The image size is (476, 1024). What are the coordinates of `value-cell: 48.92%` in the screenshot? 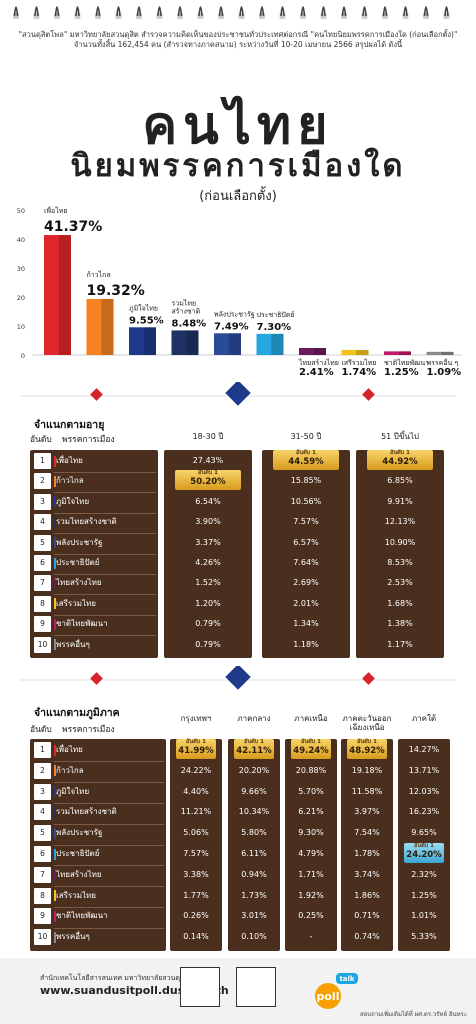 It's located at (367, 751).